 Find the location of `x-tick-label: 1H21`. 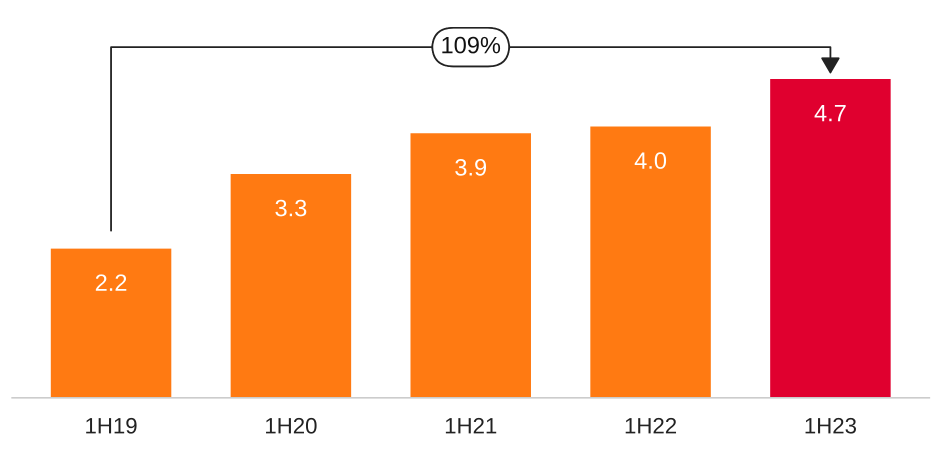

x-tick-label: 1H21 is located at coordinates (471, 426).